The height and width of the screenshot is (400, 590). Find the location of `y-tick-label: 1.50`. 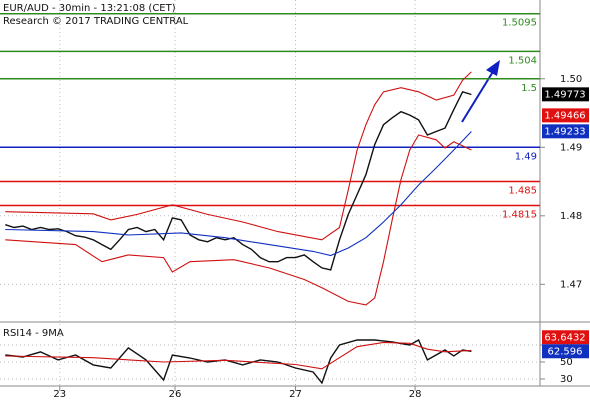

y-tick-label: 1.50 is located at coordinates (571, 79).